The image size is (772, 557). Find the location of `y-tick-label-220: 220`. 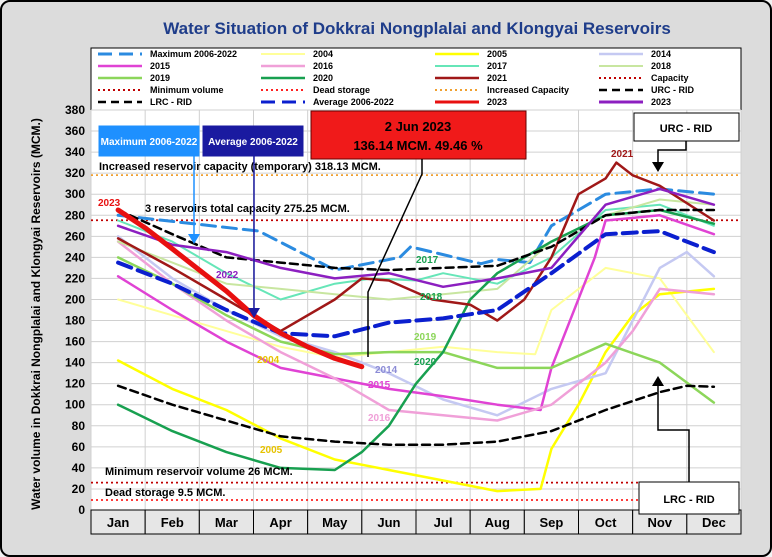

y-tick-label-220: 220 is located at coordinates (75, 278).